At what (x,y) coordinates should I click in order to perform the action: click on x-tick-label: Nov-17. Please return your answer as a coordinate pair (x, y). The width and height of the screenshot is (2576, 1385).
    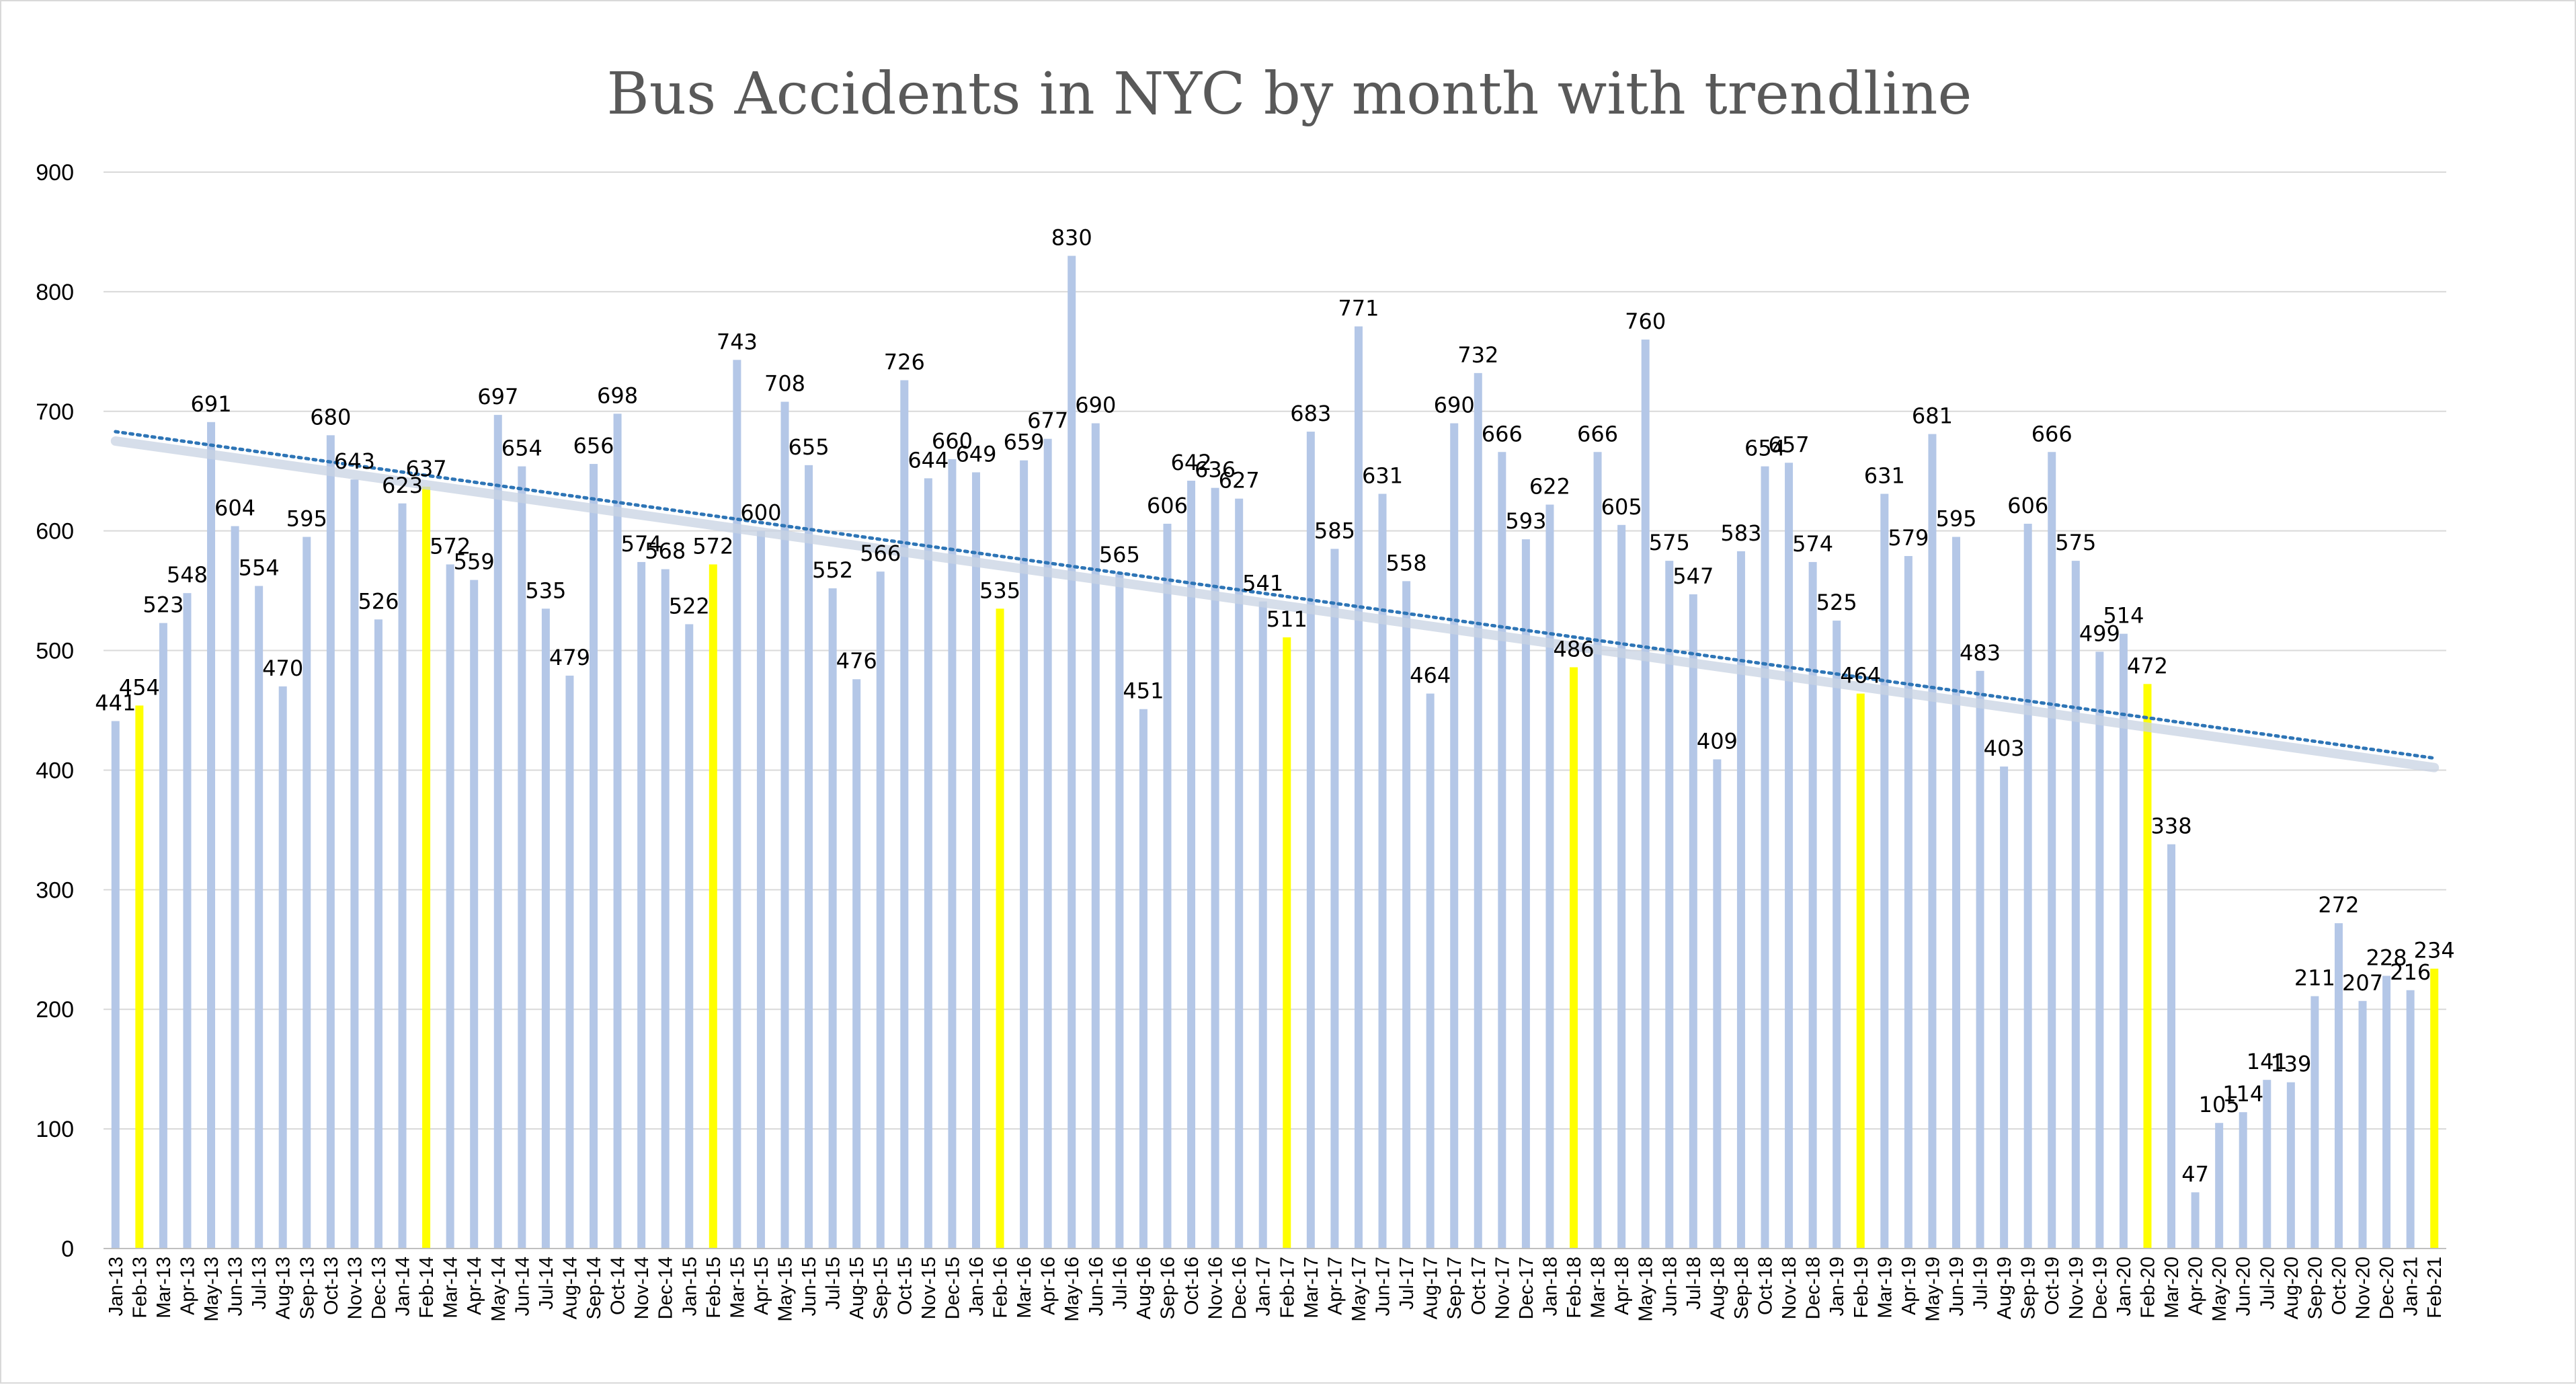
    Looking at the image, I should click on (1502, 1289).